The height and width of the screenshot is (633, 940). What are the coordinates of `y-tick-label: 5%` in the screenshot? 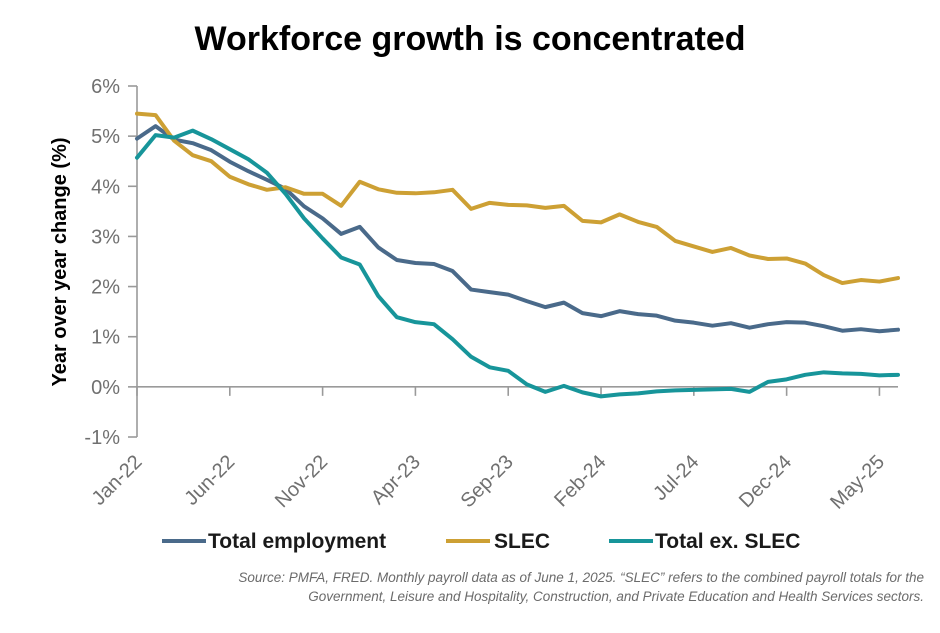 It's located at (105, 137).